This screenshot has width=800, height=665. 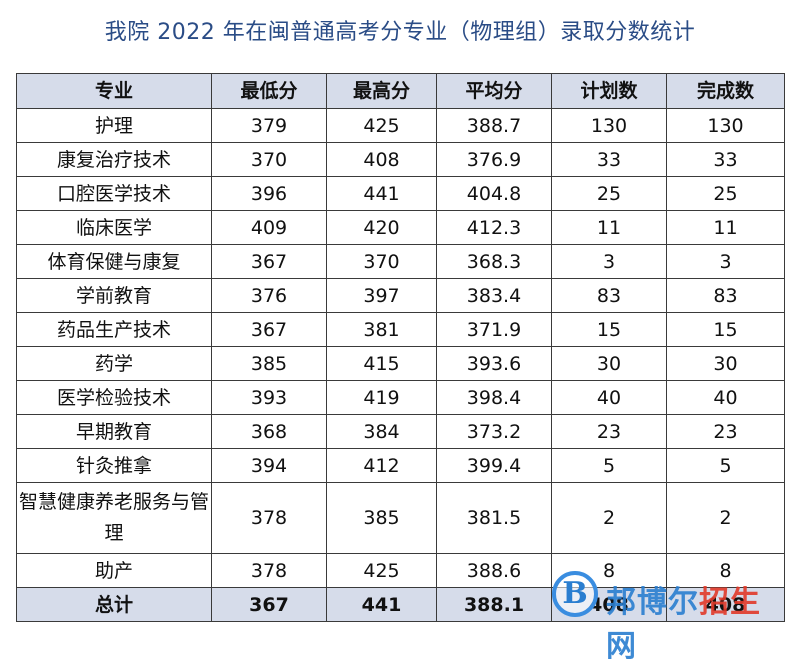 I want to click on cell-max-score: 441, so click(x=381, y=193).